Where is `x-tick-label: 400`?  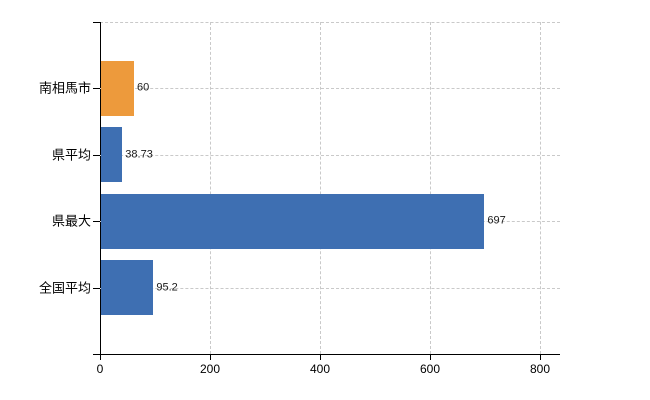
x-tick-label: 400 is located at coordinates (320, 369).